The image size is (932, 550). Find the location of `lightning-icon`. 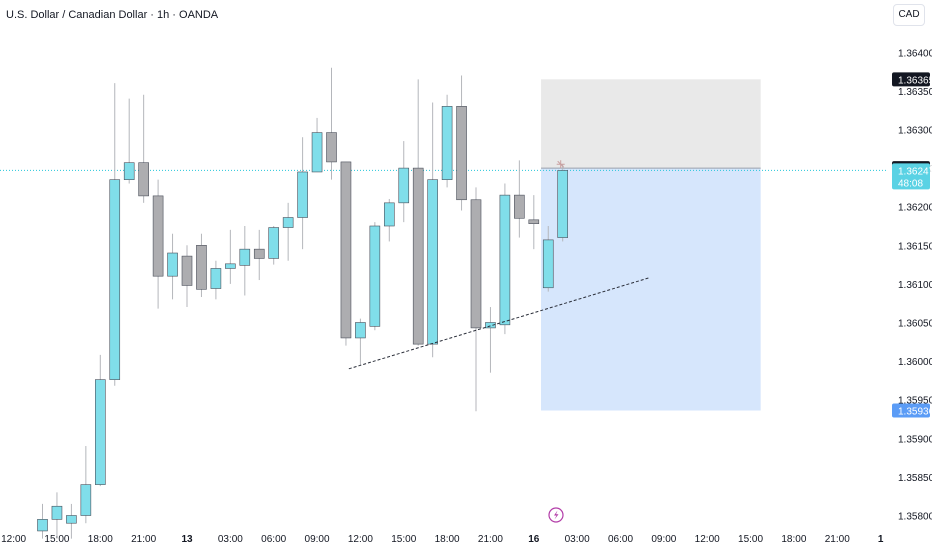

lightning-icon is located at coordinates (556, 515).